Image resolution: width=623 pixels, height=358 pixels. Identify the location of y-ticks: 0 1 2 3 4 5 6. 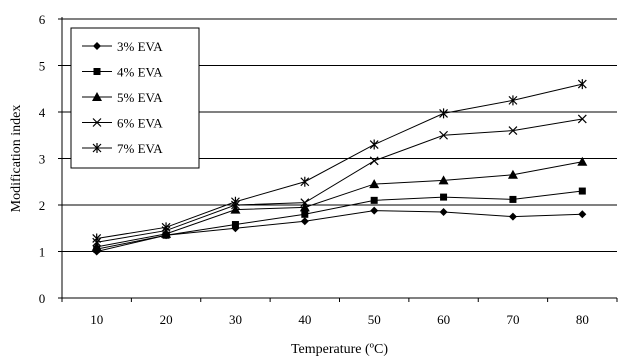
(50, 159).